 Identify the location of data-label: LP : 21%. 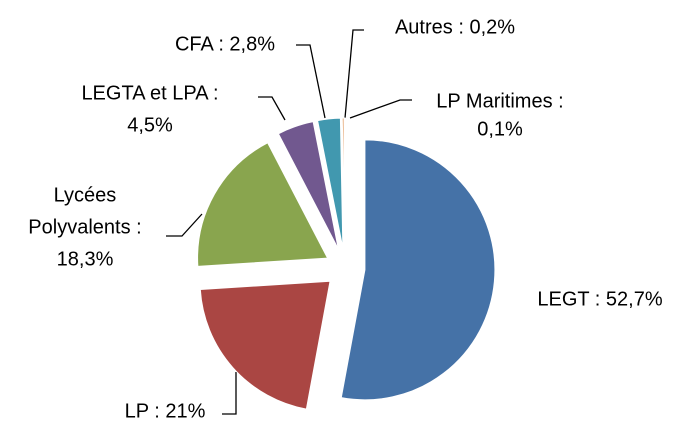
(165, 411).